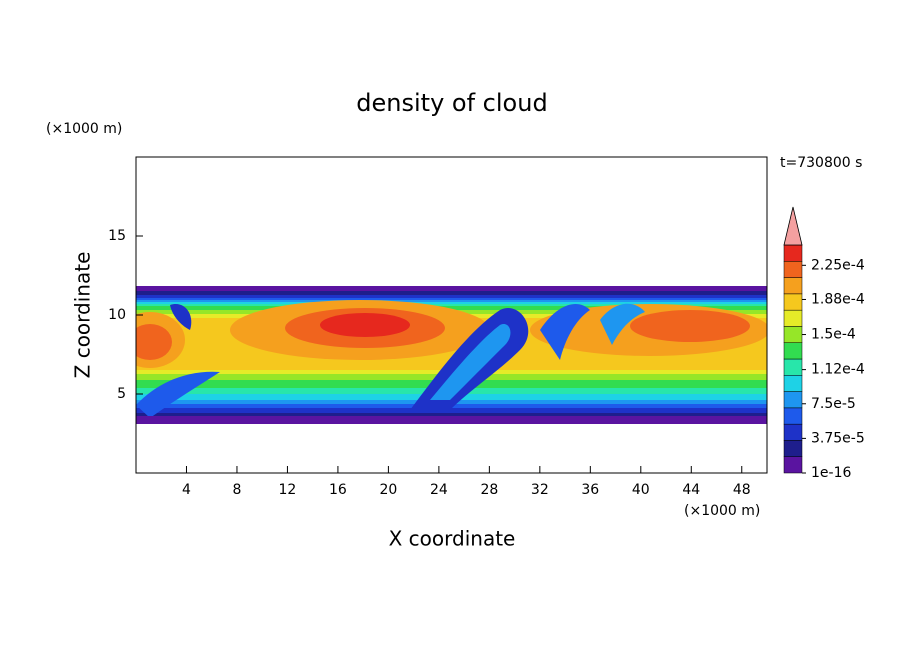  Describe the element at coordinates (793, 226) in the screenshot. I see `colorbar-extension` at that location.